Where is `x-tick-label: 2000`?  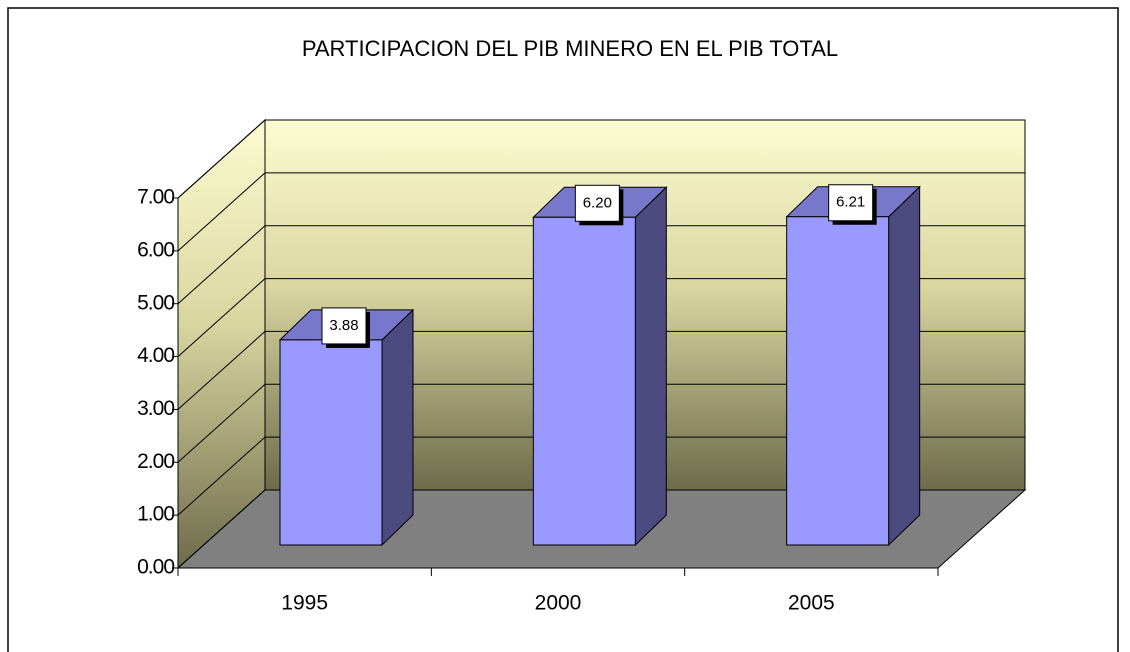
x-tick-label: 2000 is located at coordinates (558, 603).